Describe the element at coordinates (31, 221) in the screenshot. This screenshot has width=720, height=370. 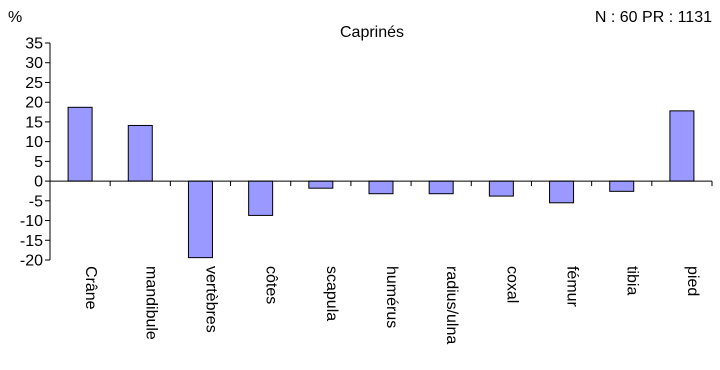
I see `y-tick-label: -10` at that location.